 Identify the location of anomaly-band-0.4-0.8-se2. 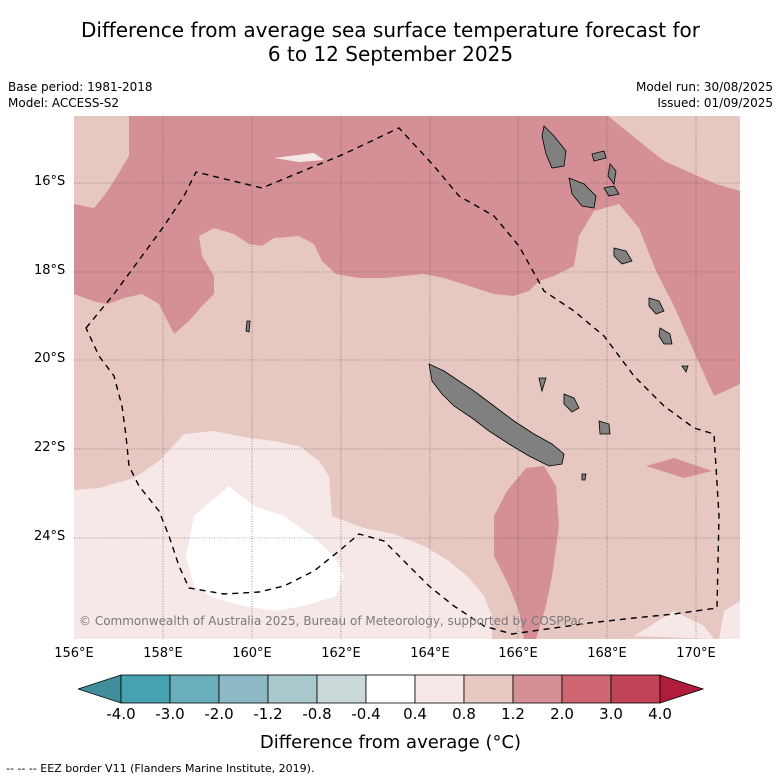
(729, 620).